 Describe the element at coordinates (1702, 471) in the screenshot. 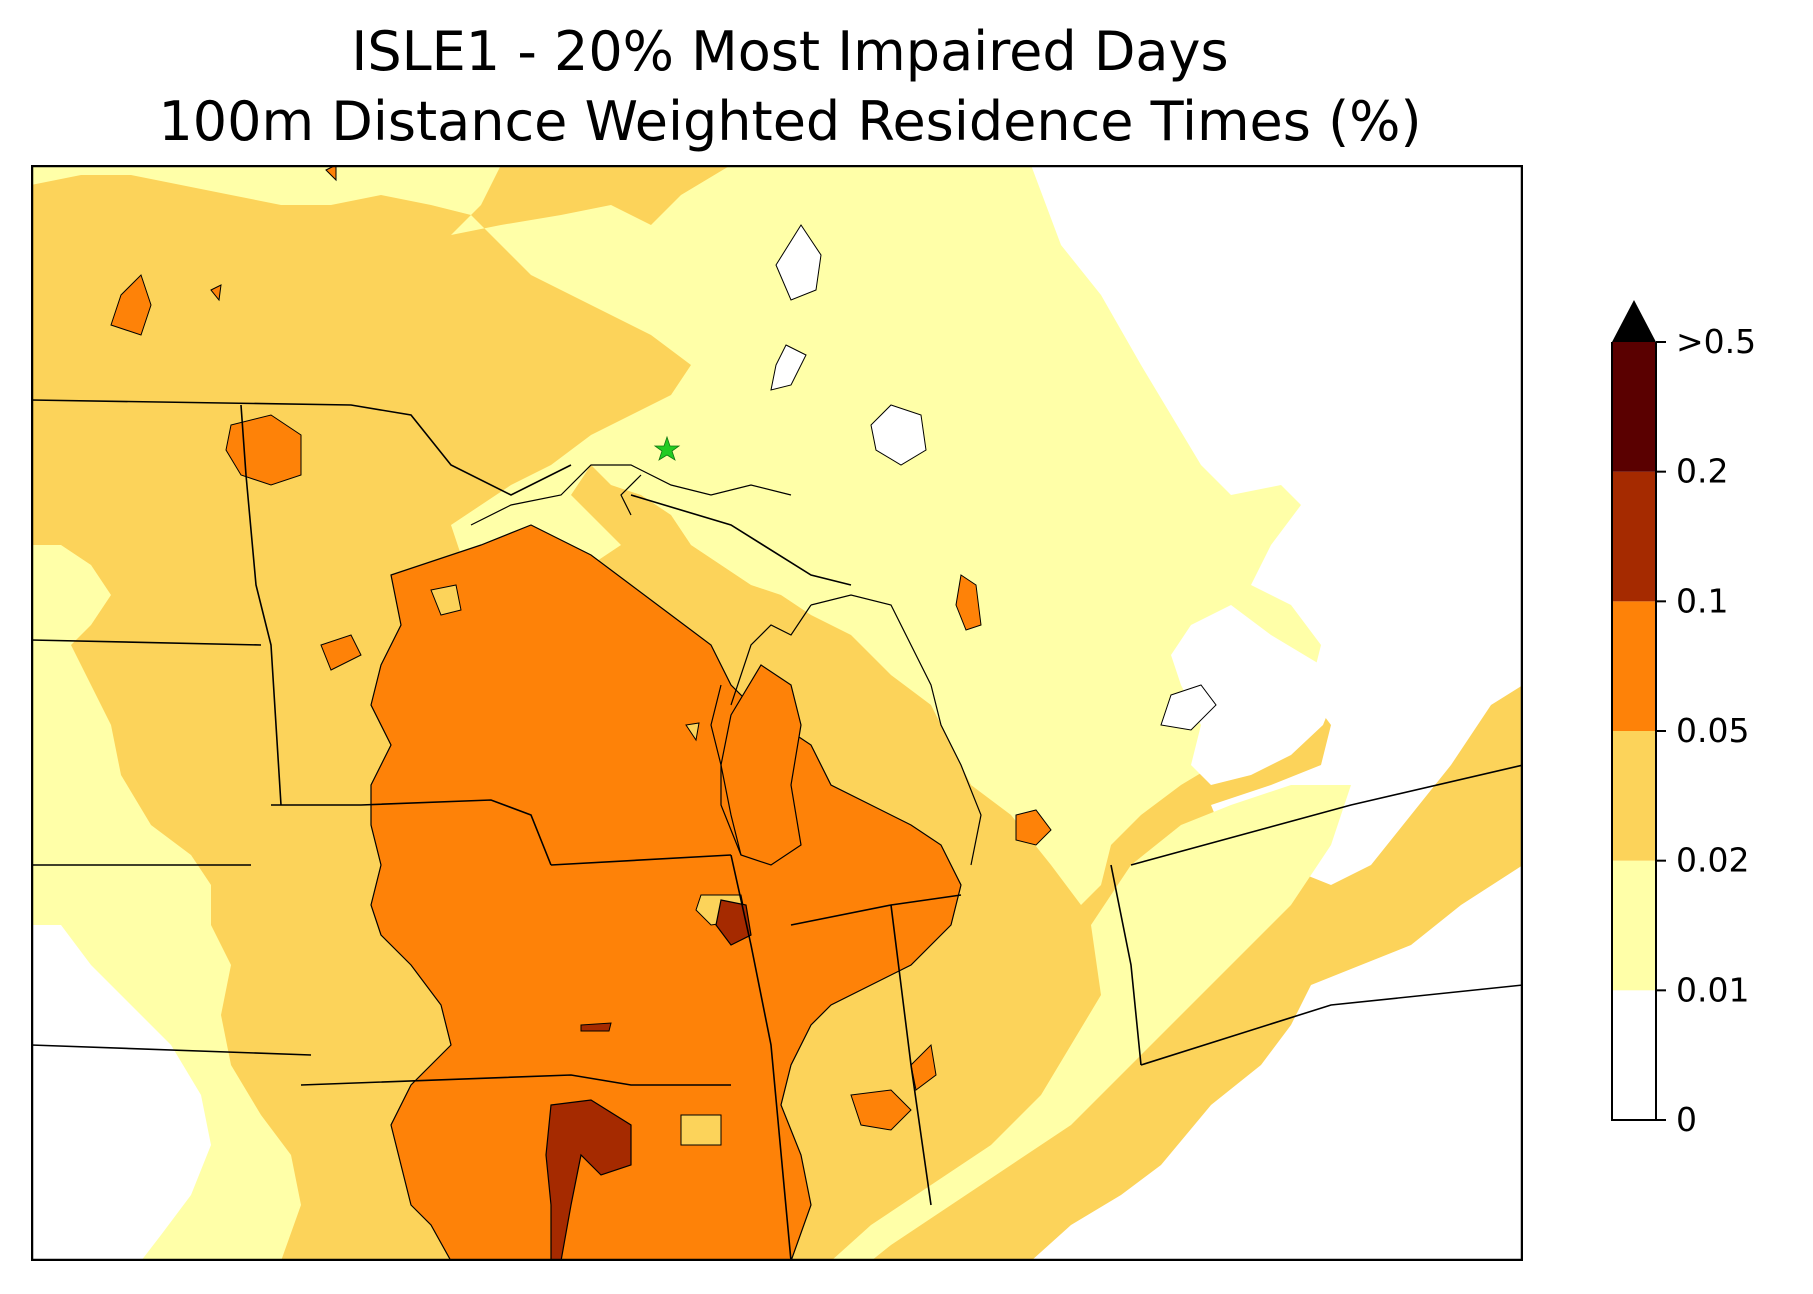

I see `colorbar-tick-label: 0.2` at that location.